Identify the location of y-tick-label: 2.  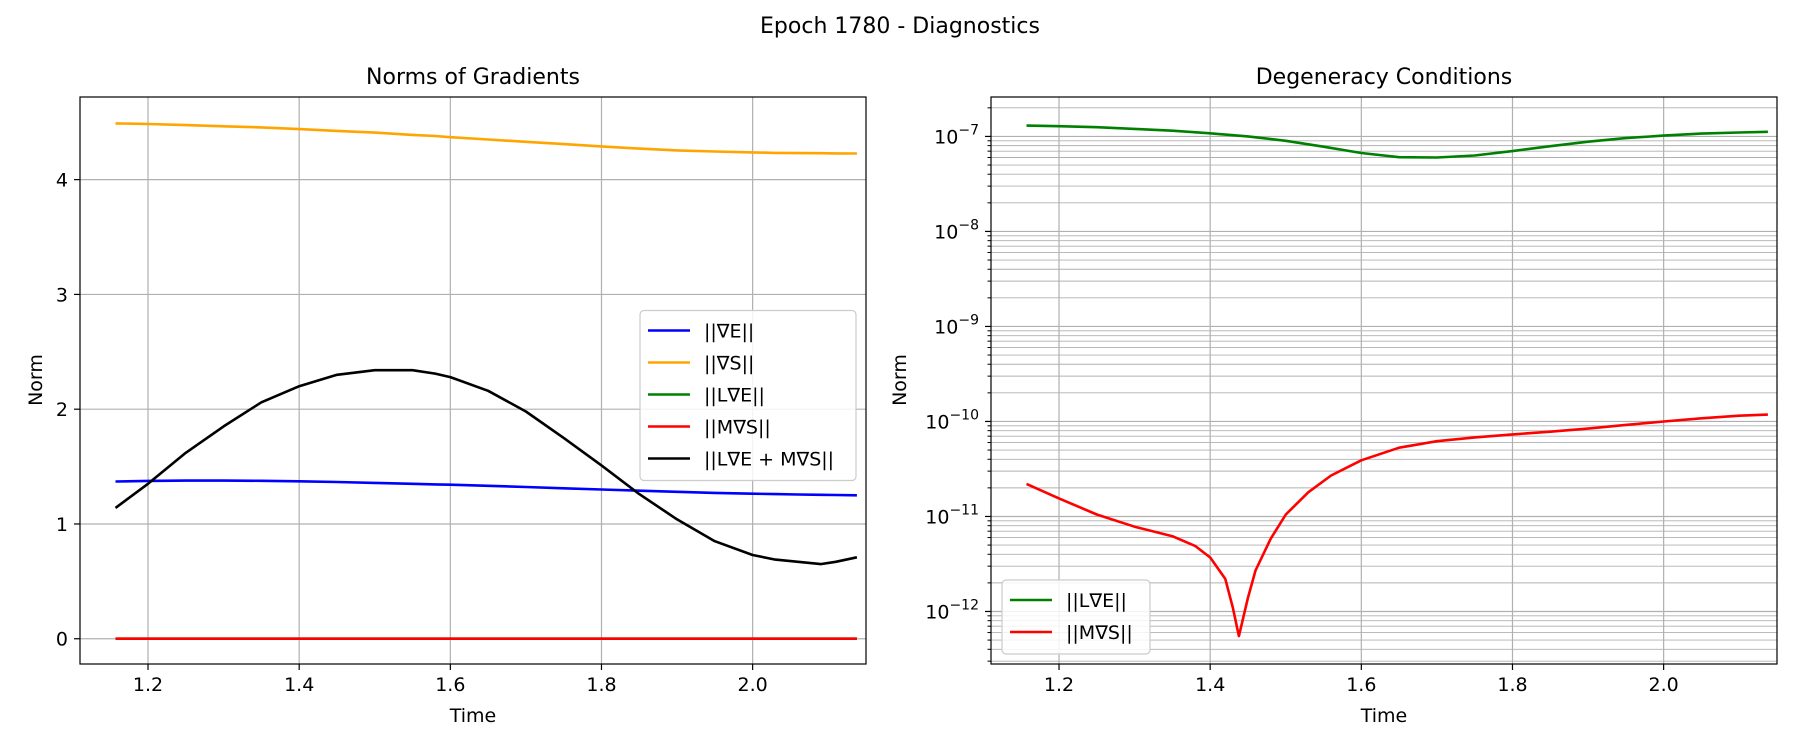
(62, 410).